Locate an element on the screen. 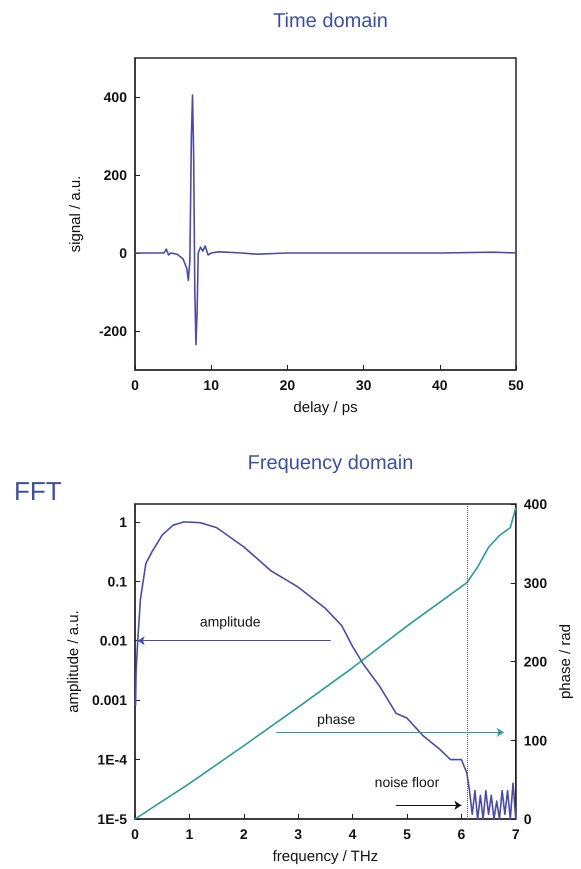 Image resolution: width=581 pixels, height=869 pixels. x-tick-label: 5 is located at coordinates (407, 834).